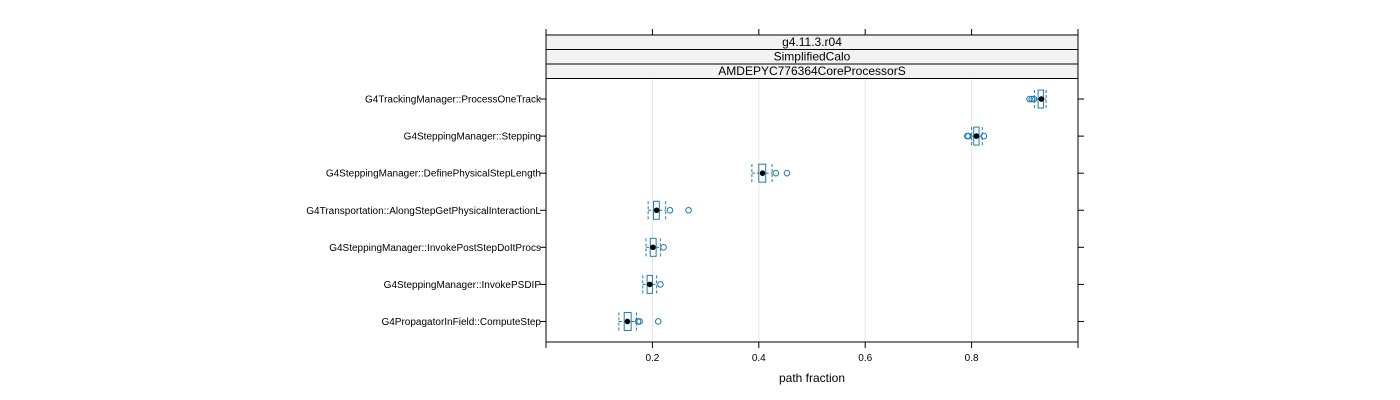 This screenshot has height=400, width=1400. What do you see at coordinates (865, 358) in the screenshot?
I see `x-tick-label: 0.6` at bounding box center [865, 358].